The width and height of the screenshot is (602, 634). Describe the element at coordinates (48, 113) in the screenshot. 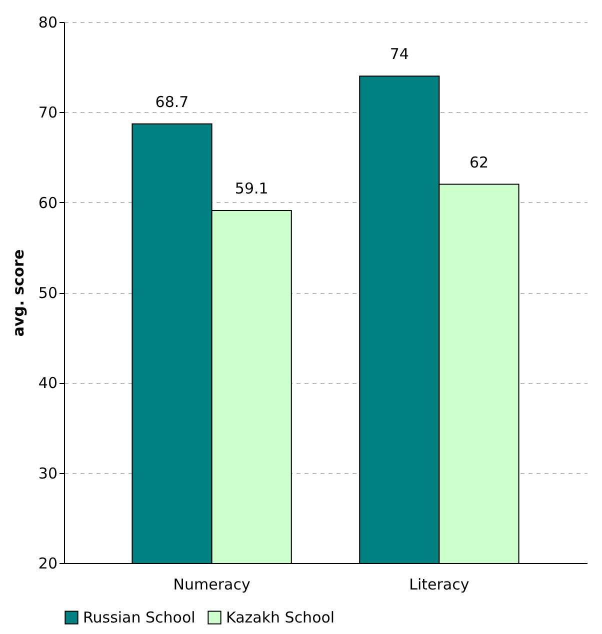

I see `y-tick-label: 70` at that location.